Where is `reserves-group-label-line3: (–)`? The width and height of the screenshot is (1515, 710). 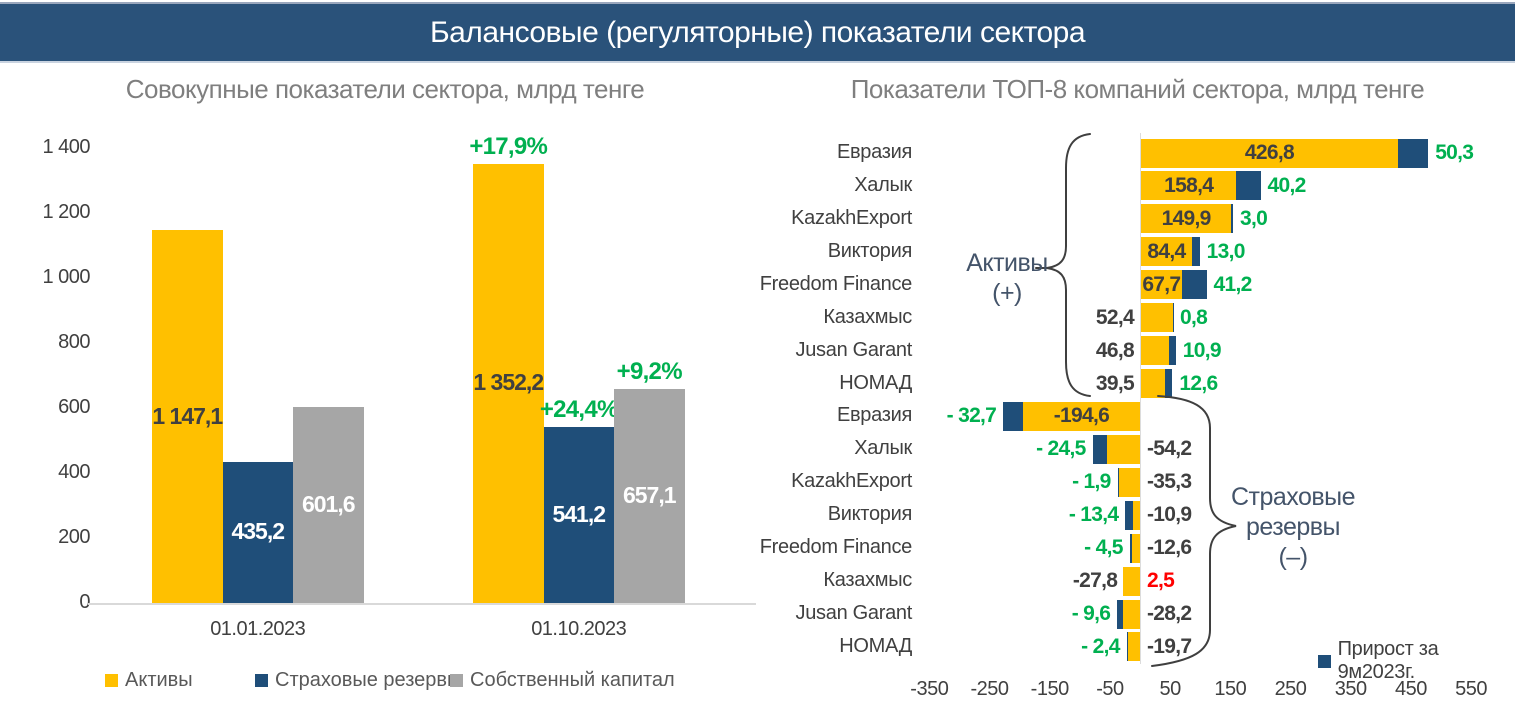 reserves-group-label-line3: (–) is located at coordinates (1293, 557).